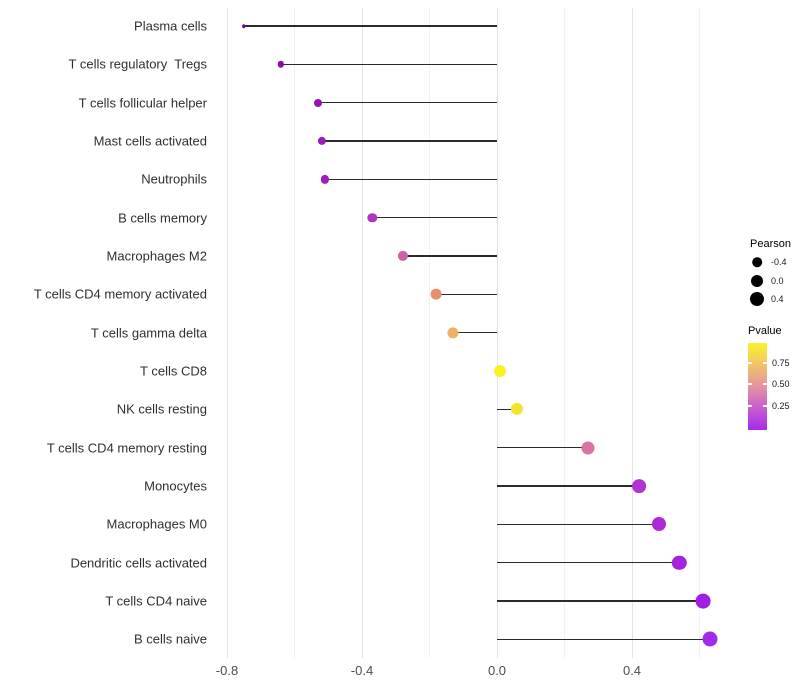  Describe the element at coordinates (161, 409) in the screenshot. I see `category-label: NK cells resting` at that location.